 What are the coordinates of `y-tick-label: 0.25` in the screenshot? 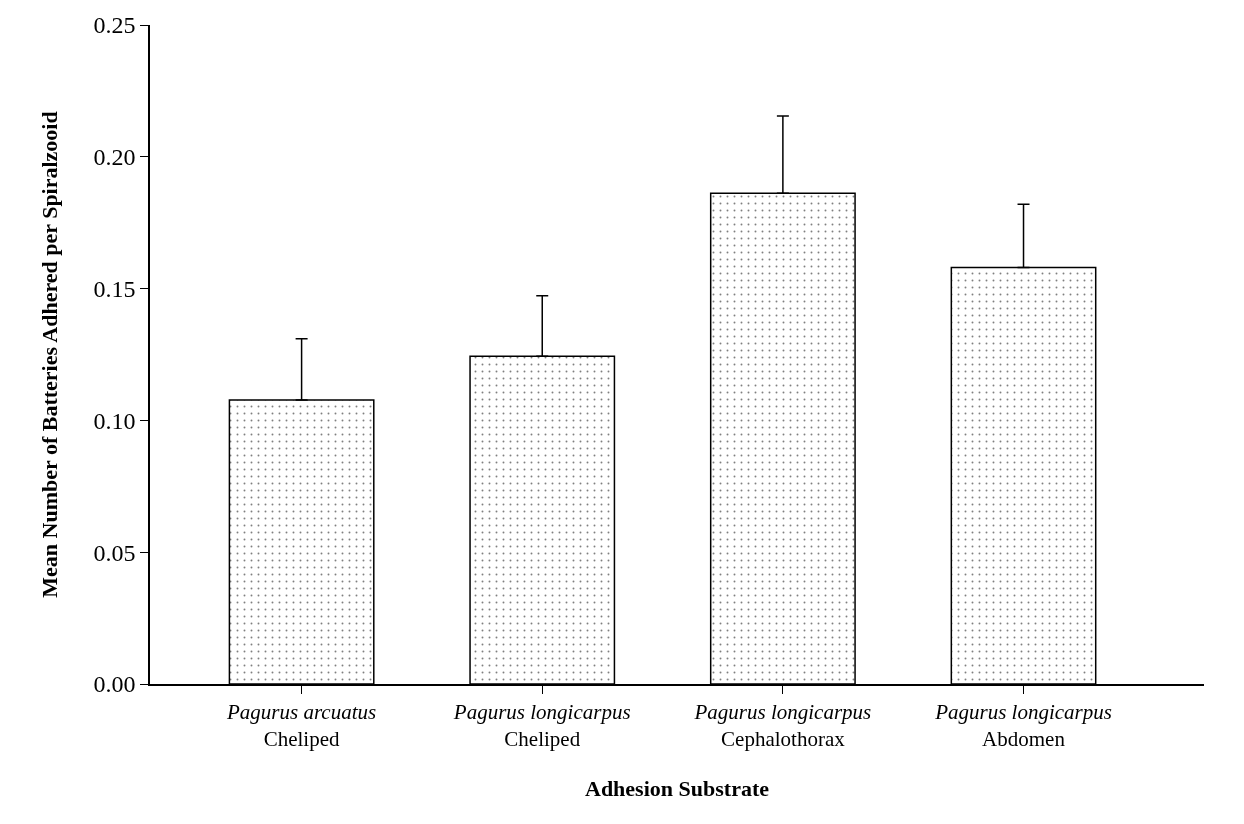 It's located at (114, 25).